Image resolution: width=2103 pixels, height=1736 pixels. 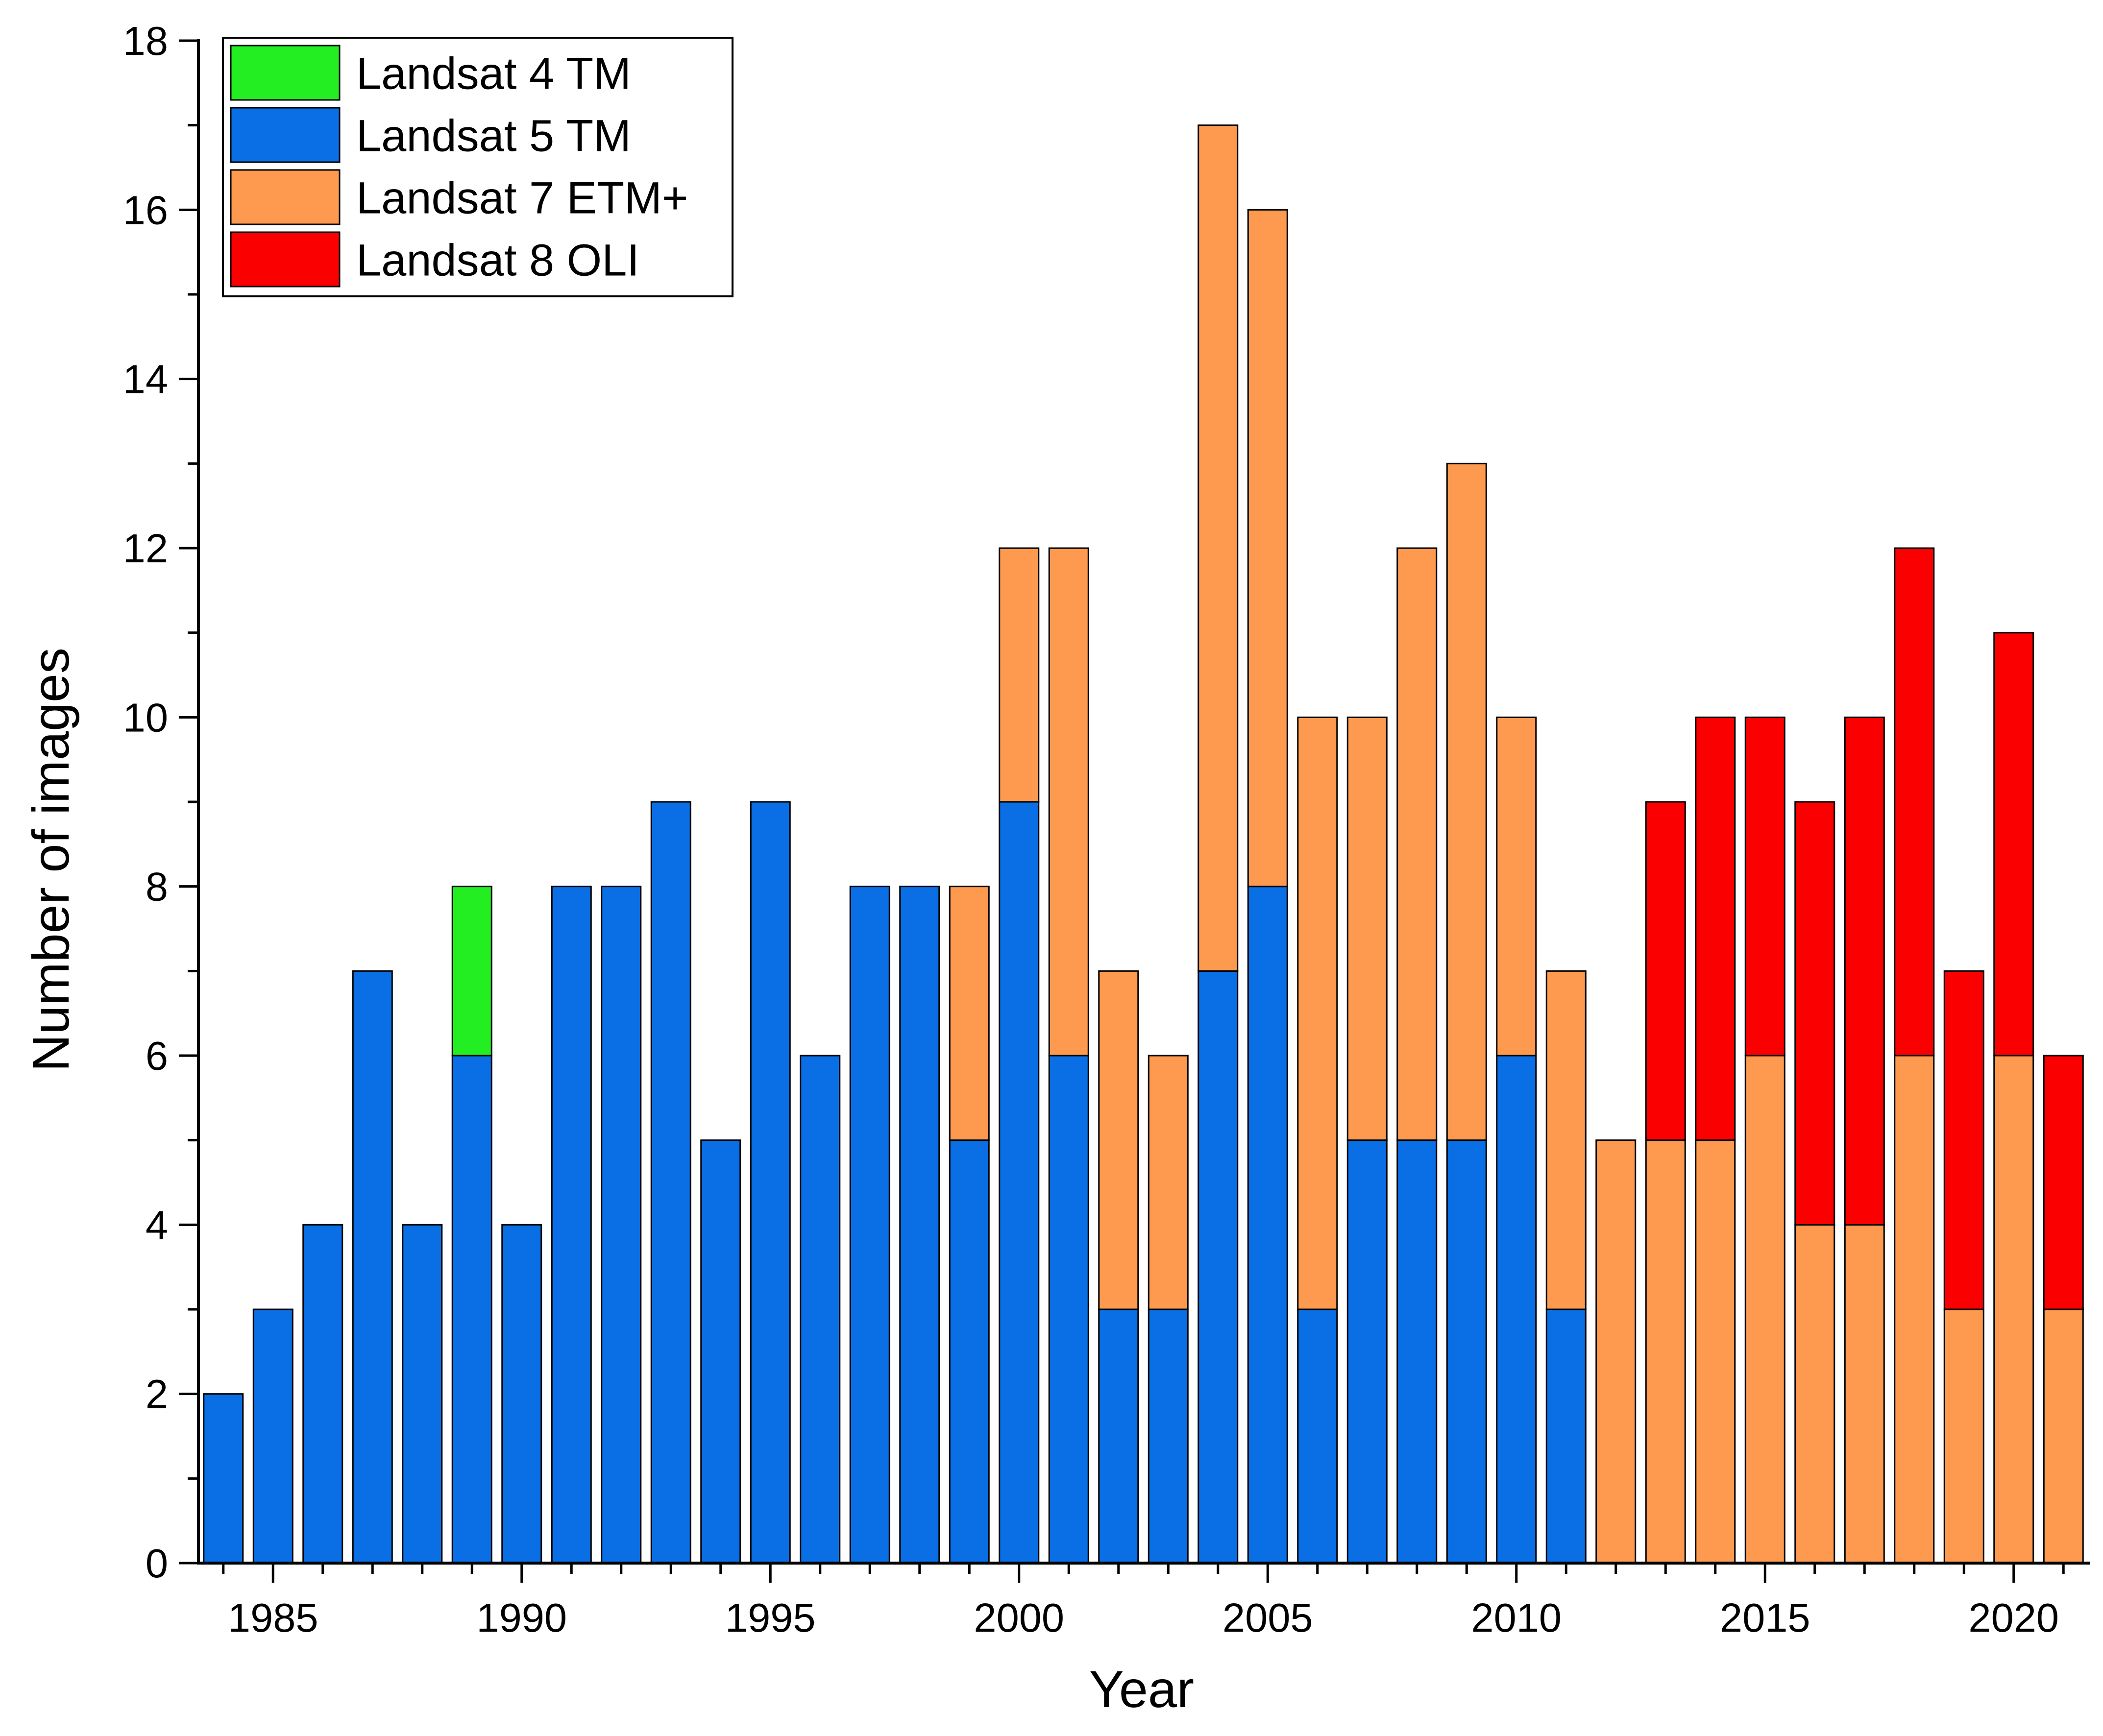 I want to click on bar-2003-landsat-7-etm, so click(x=1169, y=1182).